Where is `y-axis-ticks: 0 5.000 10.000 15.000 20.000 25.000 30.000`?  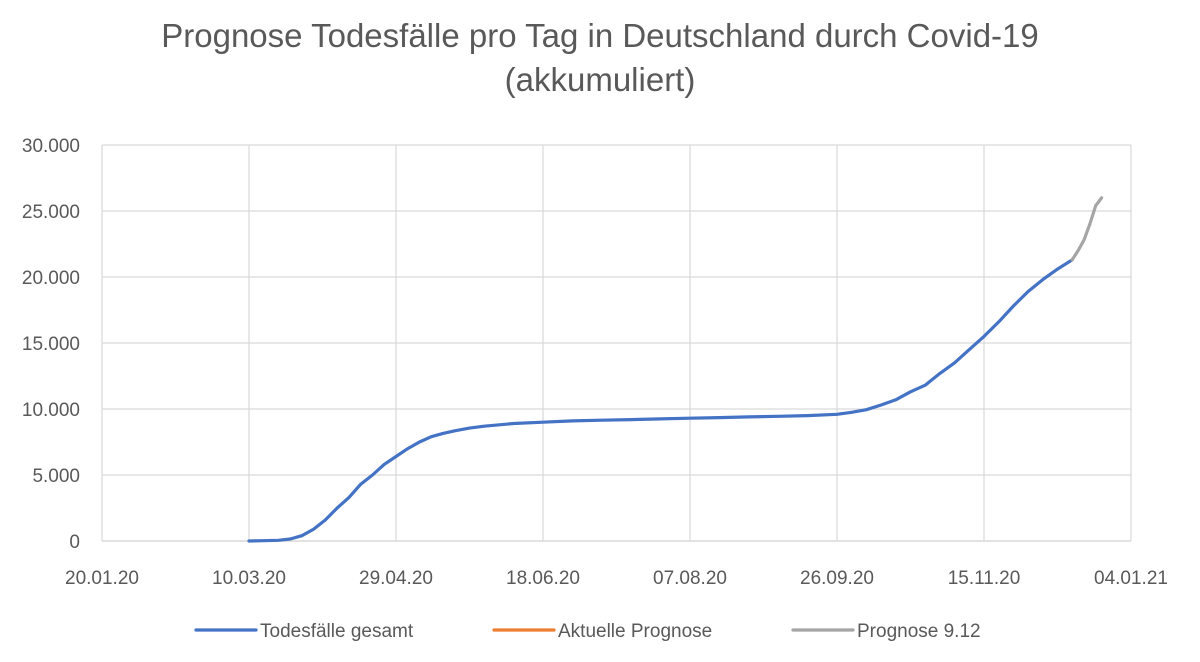
y-axis-ticks: 0 5.000 10.000 15.000 20.000 25.000 30.000 is located at coordinates (51, 344).